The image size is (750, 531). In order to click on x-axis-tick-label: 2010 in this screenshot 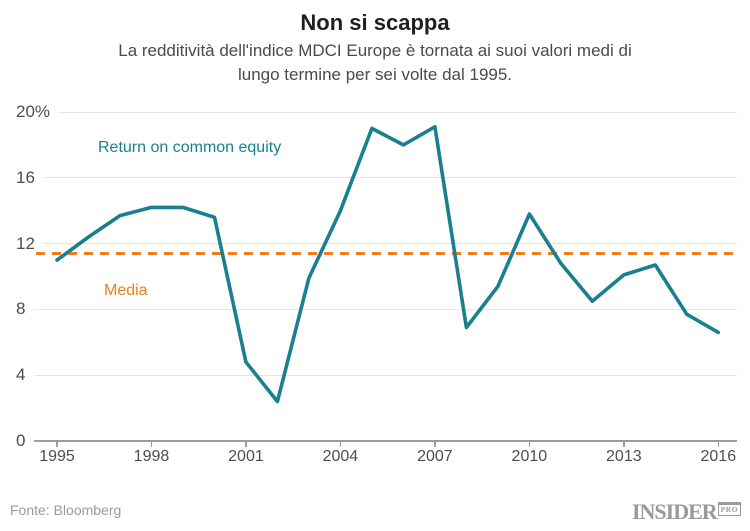, I will do `click(529, 456)`.